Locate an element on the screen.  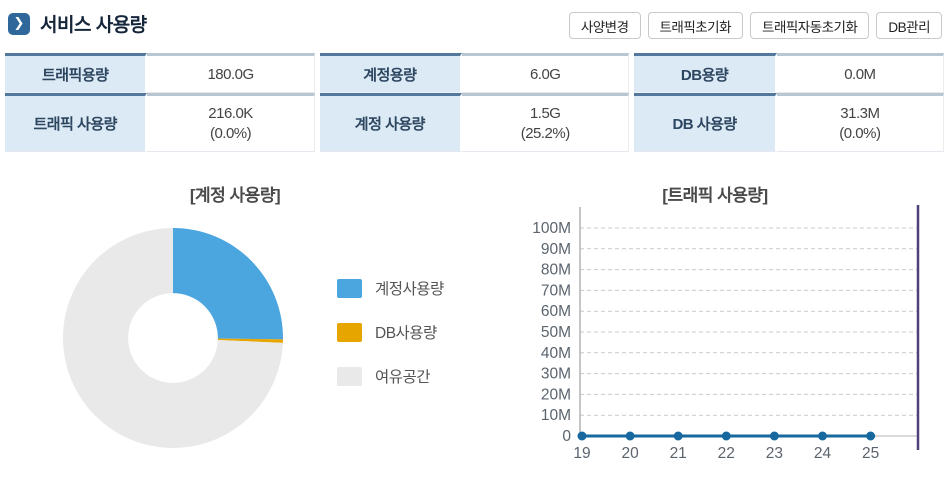
account-usage-amount: 1.5G is located at coordinates (545, 113).